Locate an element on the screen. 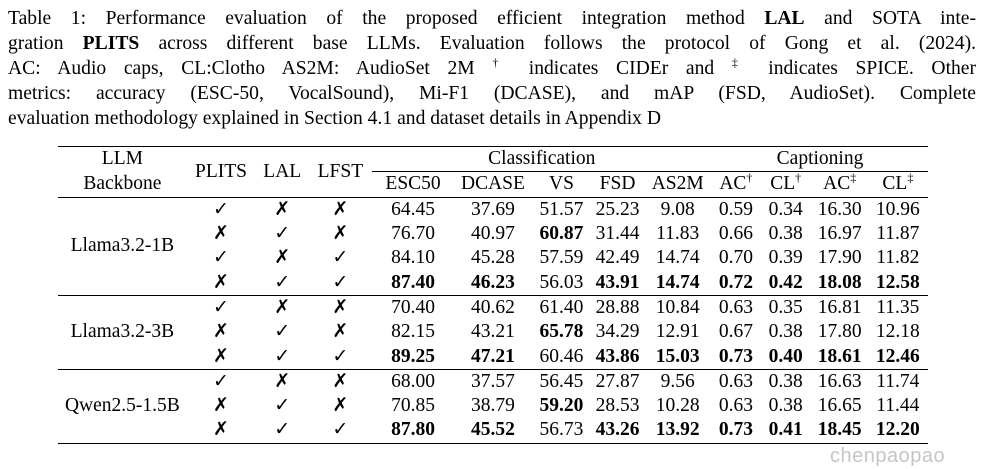  metric-cell: 0.41 is located at coordinates (785, 430).